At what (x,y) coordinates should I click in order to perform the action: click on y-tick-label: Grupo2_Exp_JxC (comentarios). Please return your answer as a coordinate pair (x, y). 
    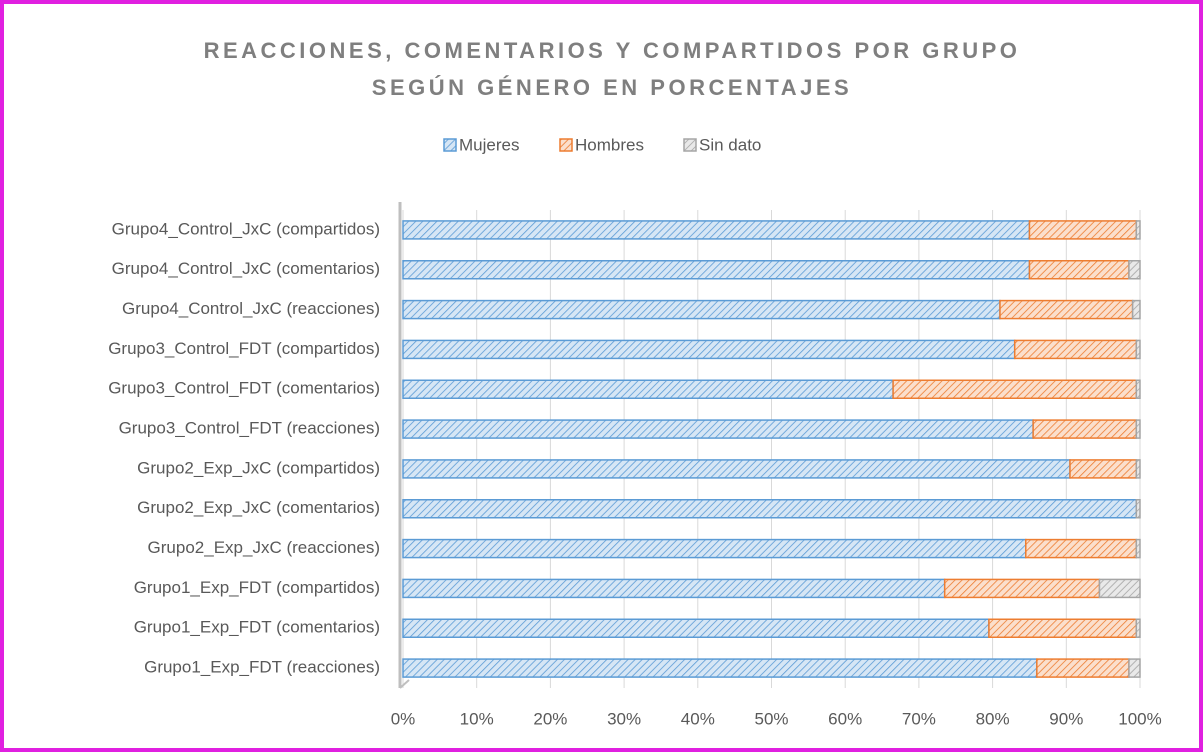
    Looking at the image, I should click on (258, 507).